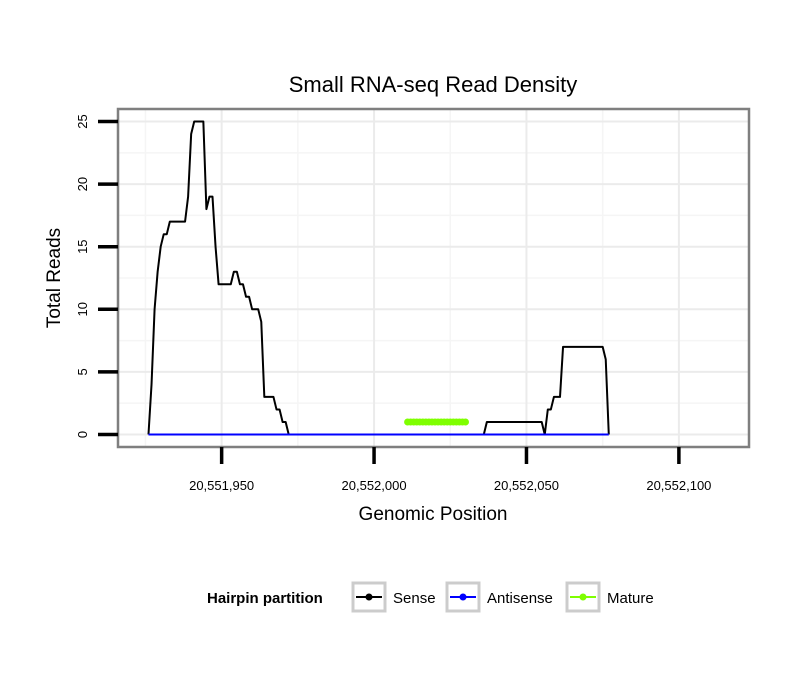  What do you see at coordinates (82, 246) in the screenshot?
I see `y-tick-label: 15` at bounding box center [82, 246].